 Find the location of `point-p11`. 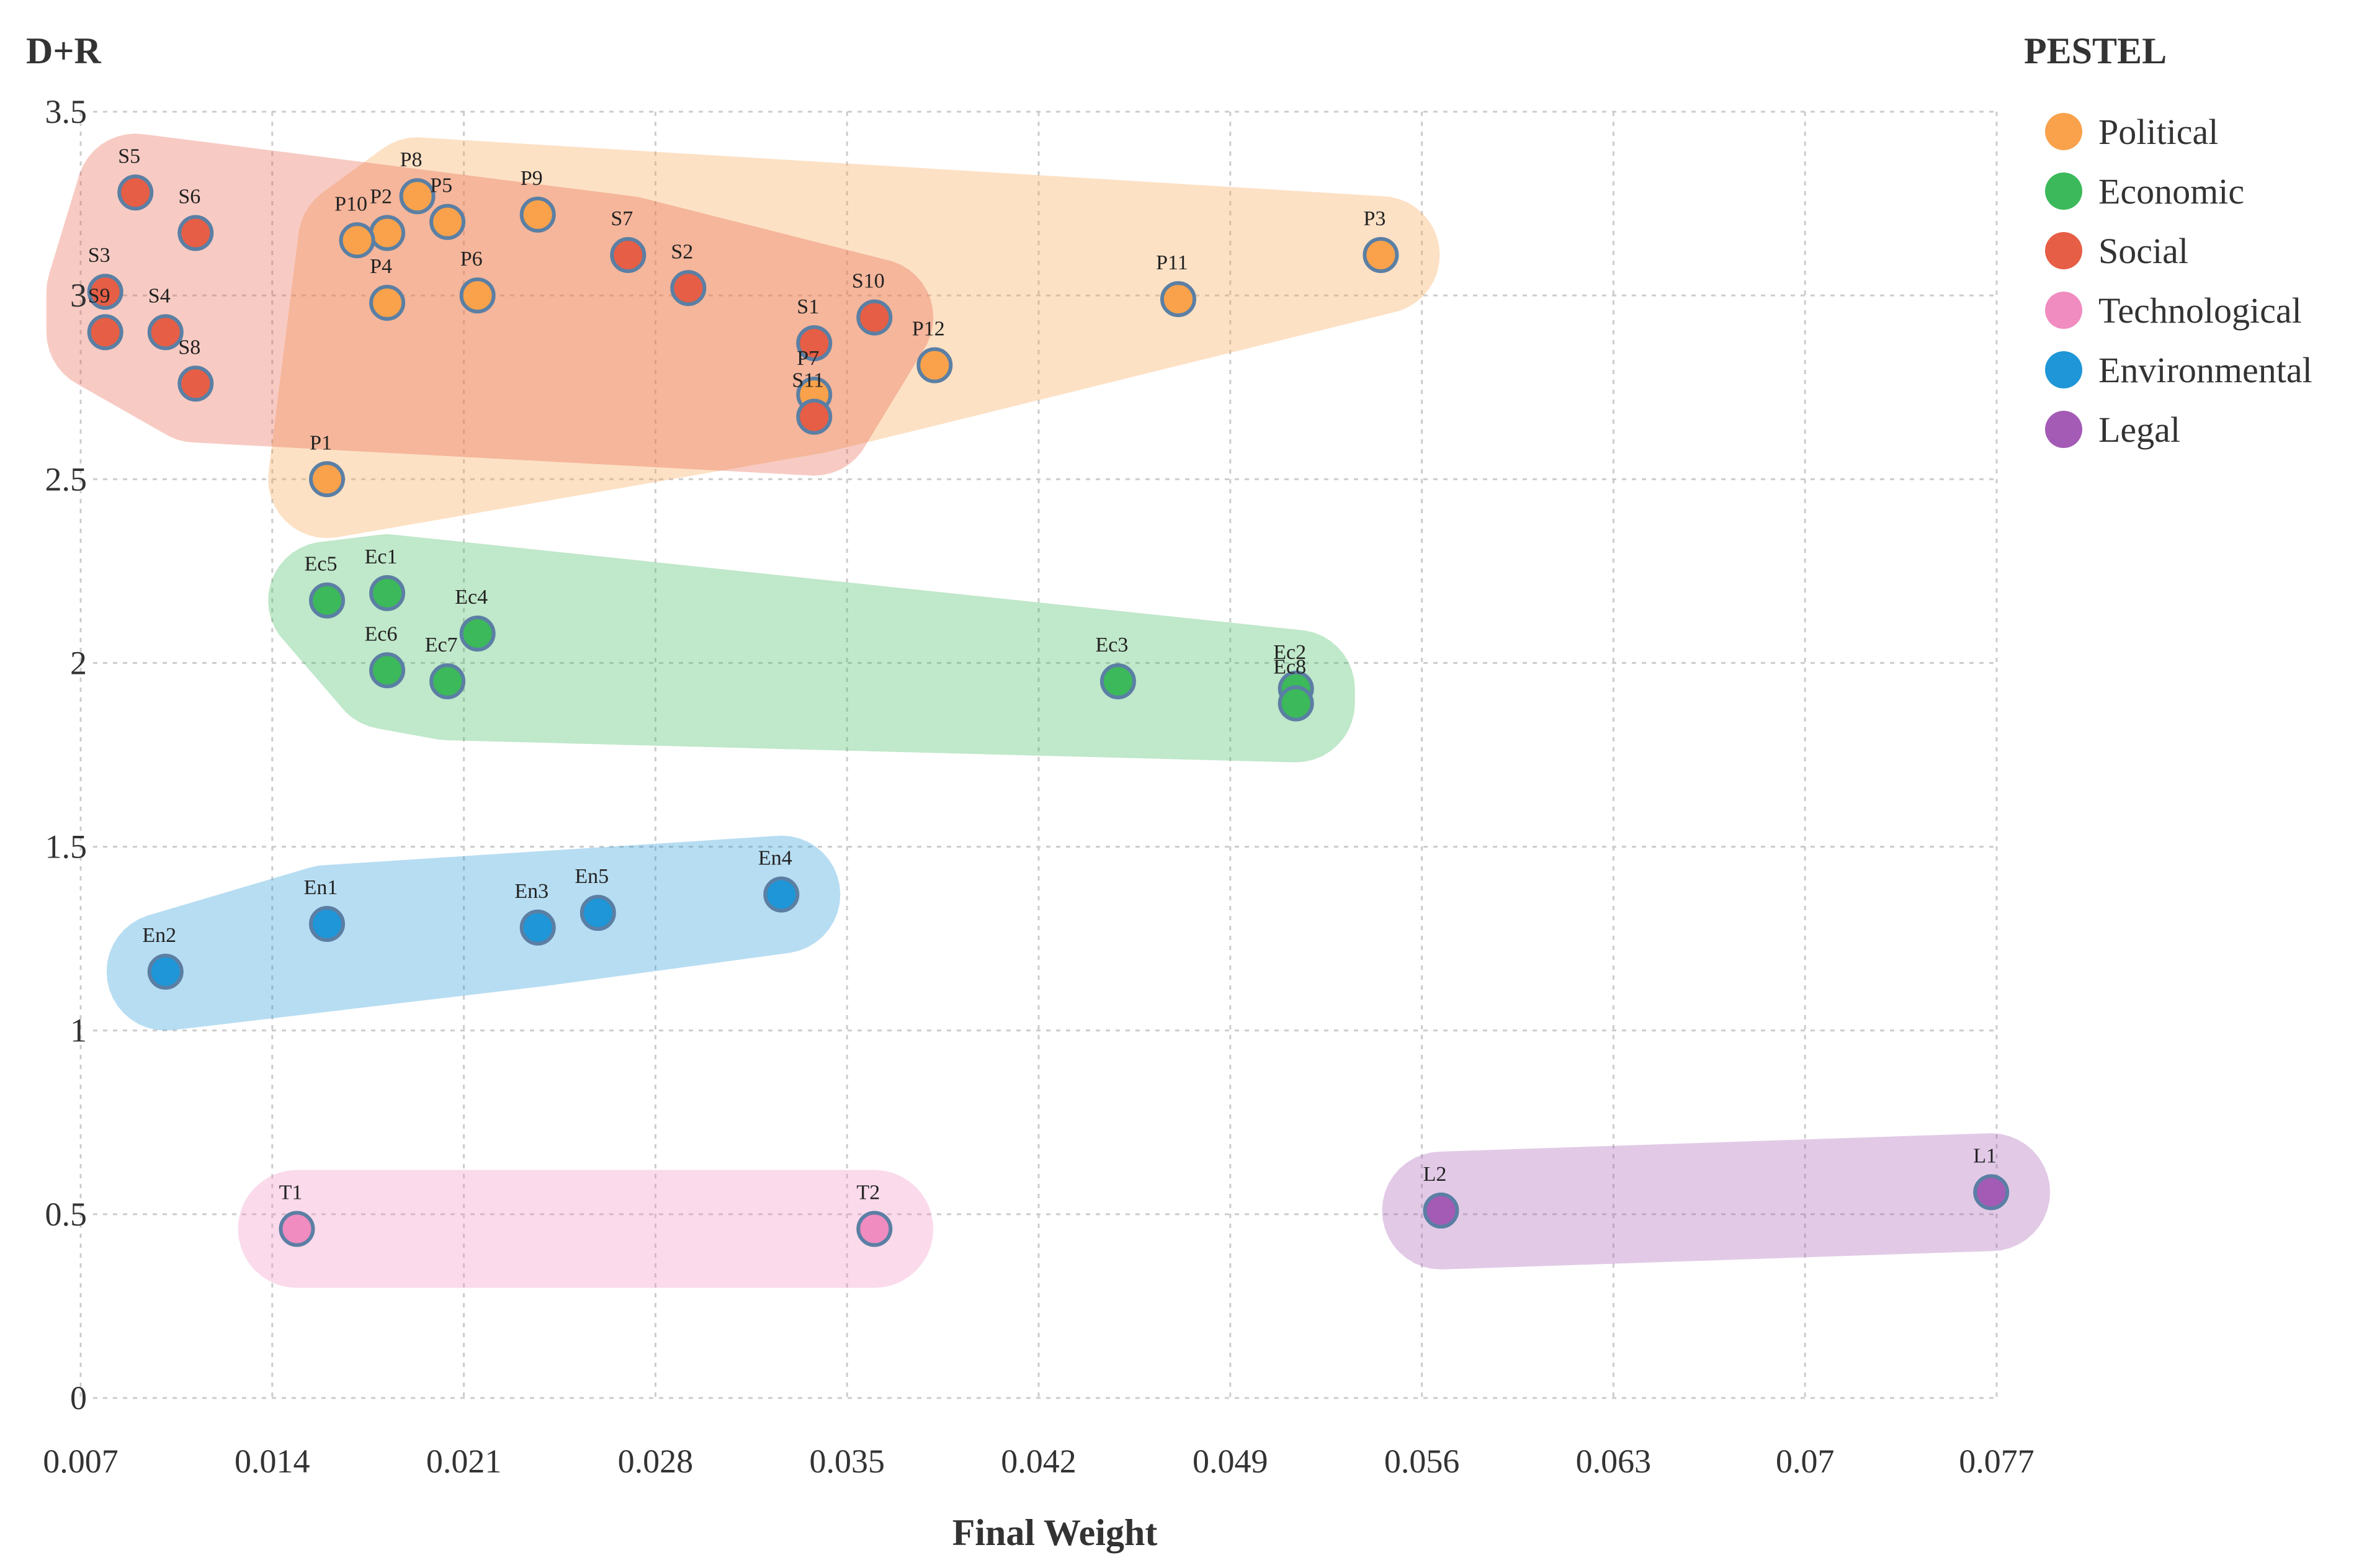

point-p11 is located at coordinates (1178, 299).